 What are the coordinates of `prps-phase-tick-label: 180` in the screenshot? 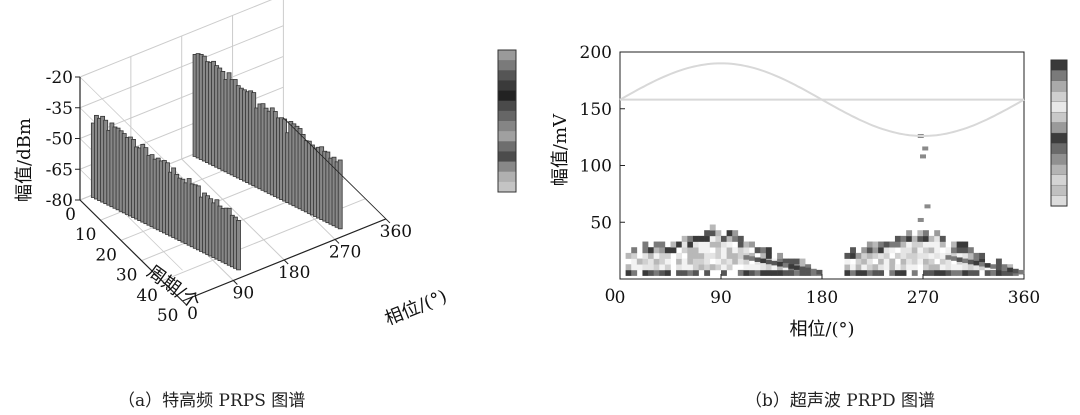 It's located at (294, 273).